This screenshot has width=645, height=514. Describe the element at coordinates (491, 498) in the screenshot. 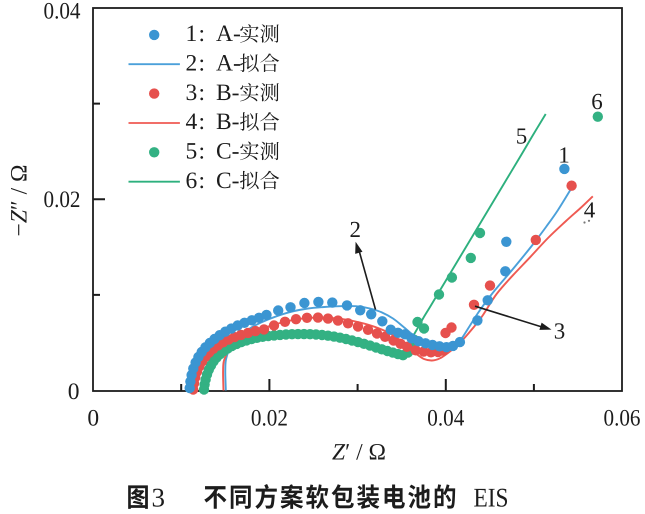

I see `svg-text: EIS` at that location.